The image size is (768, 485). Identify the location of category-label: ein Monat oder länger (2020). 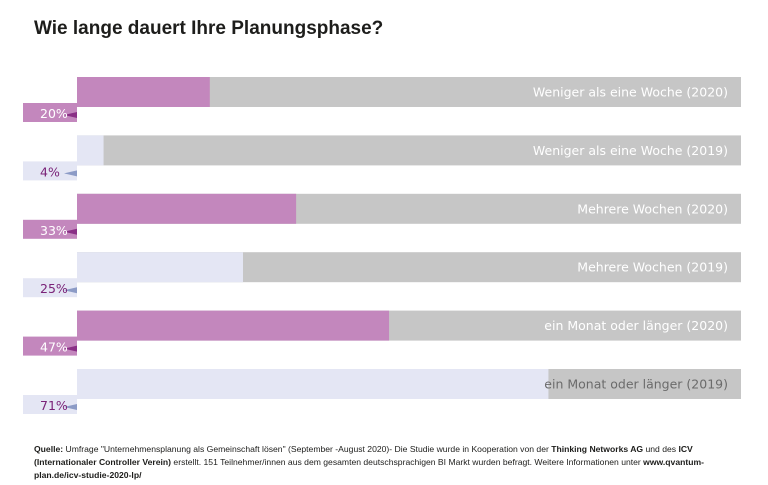
(636, 325).